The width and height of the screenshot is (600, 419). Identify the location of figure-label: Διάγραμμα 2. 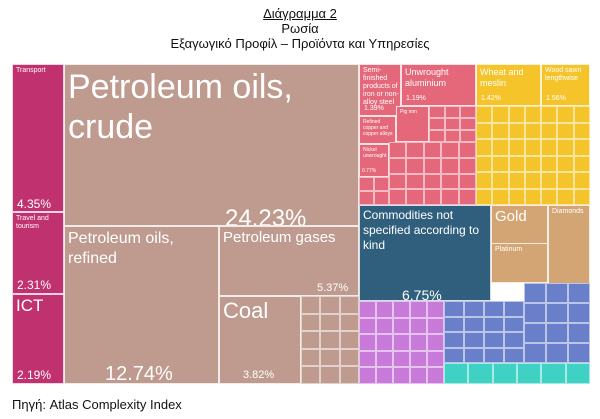
(300, 13).